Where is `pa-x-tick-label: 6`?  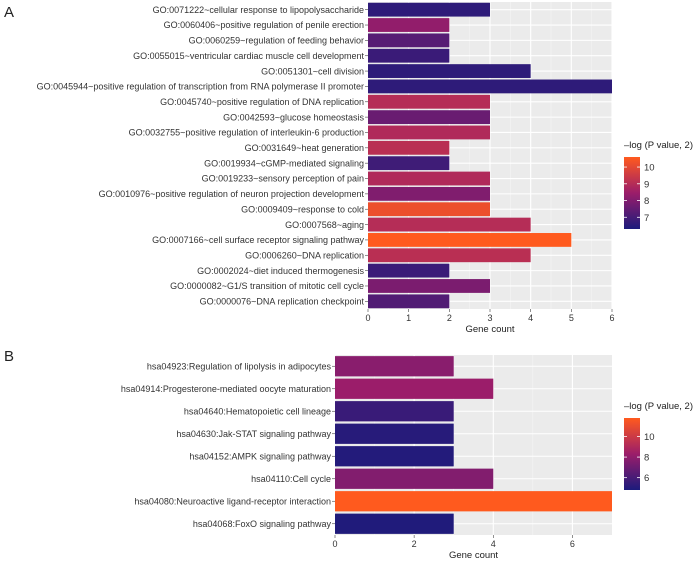 pa-x-tick-label: 6 is located at coordinates (611, 318).